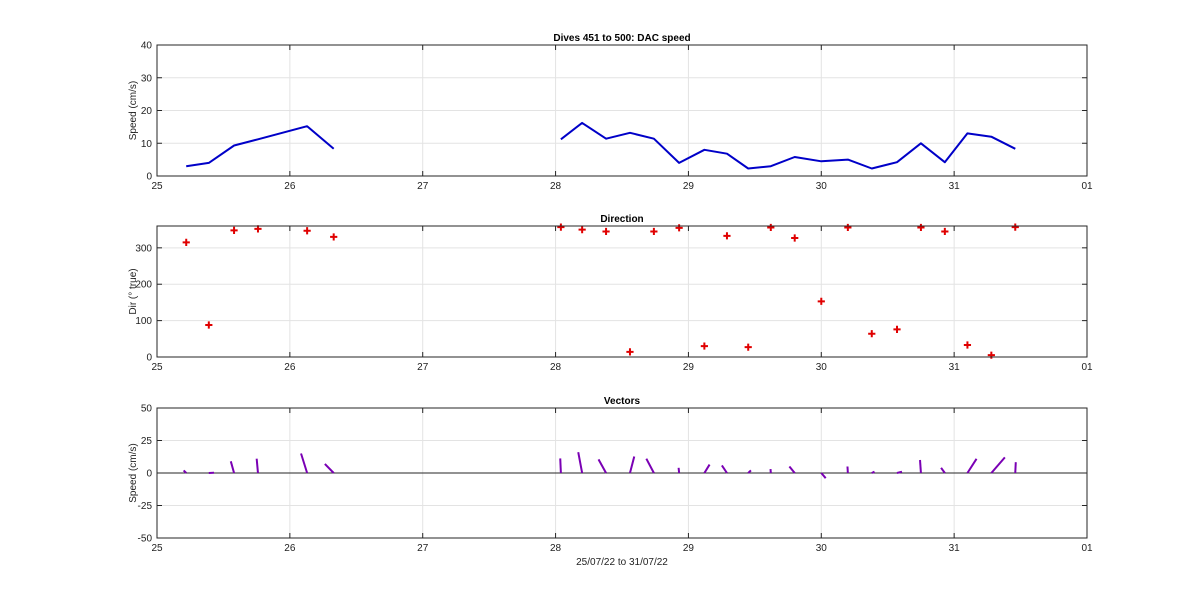 This screenshot has width=1200, height=605. I want to click on y-tick-label: 10, so click(147, 144).